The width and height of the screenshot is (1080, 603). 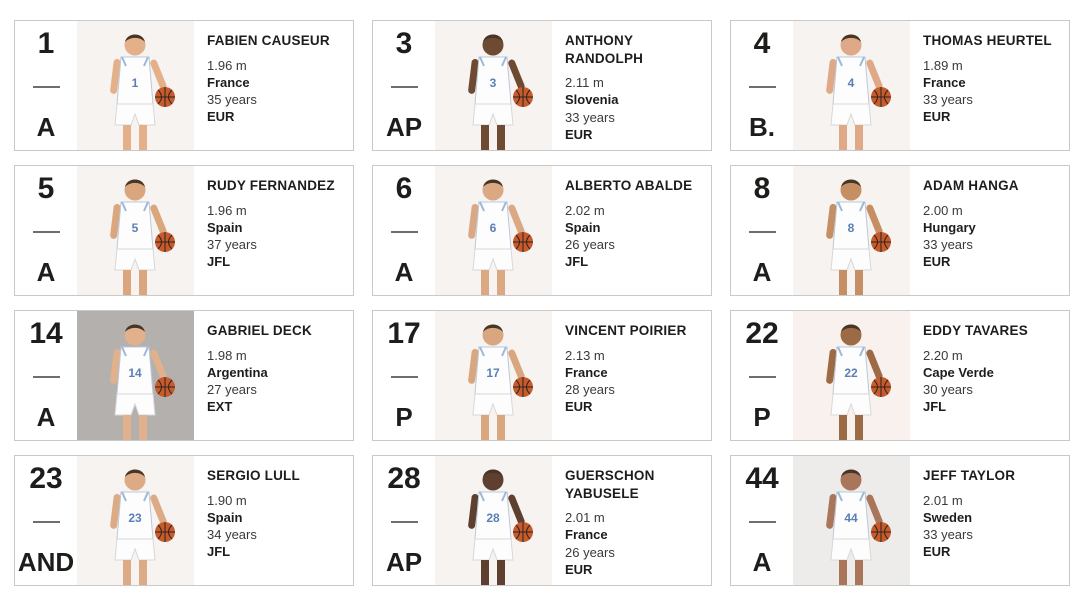 What do you see at coordinates (851, 375) in the screenshot?
I see `player-figure-icon: 22` at bounding box center [851, 375].